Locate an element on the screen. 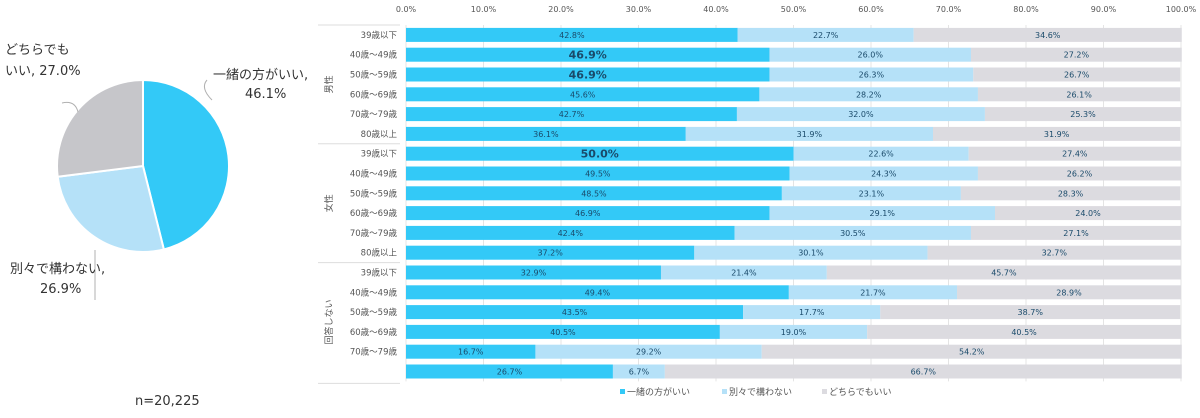 This screenshot has width=1200, height=418. x-tick-label: 0.0% is located at coordinates (406, 9).